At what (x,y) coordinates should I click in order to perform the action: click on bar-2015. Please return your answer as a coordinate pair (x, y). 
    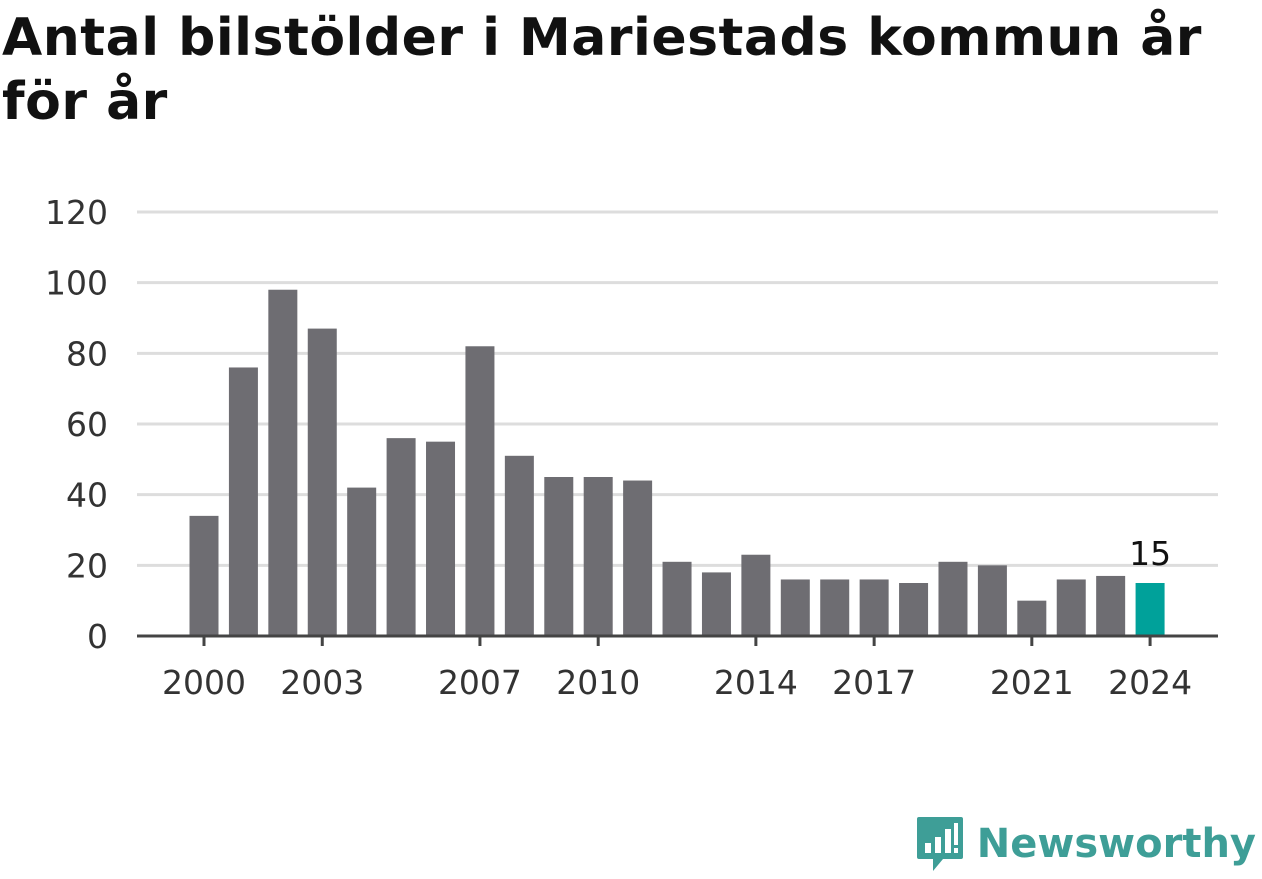
    Looking at the image, I should click on (795, 607).